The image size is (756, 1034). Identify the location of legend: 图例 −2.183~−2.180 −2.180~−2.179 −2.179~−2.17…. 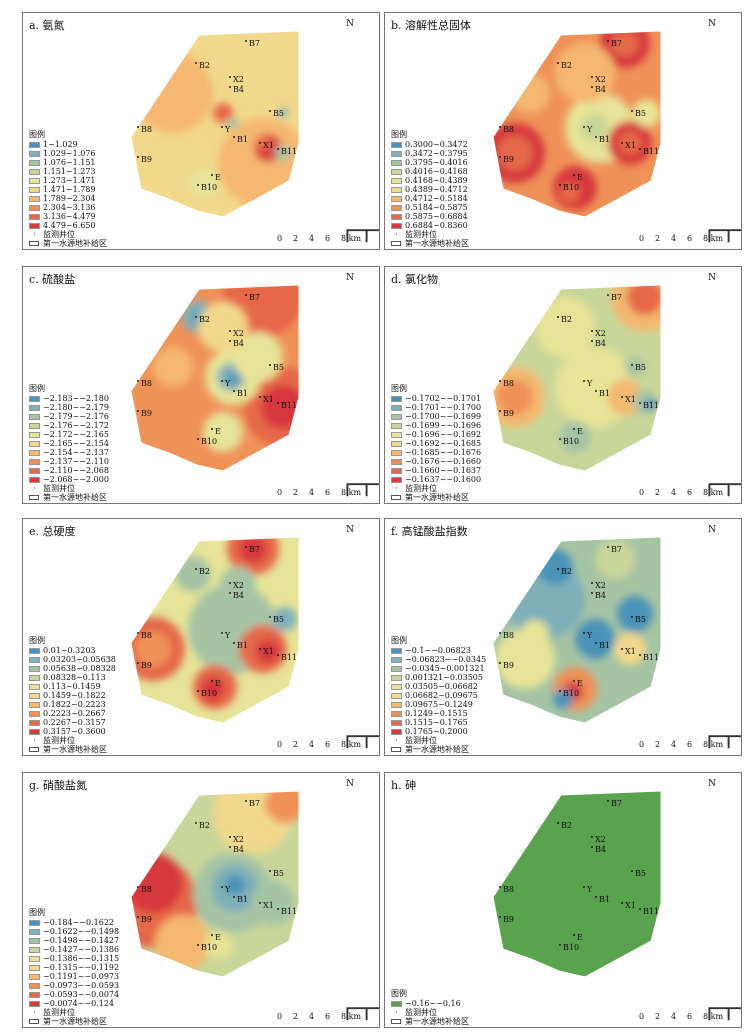
(69, 443).